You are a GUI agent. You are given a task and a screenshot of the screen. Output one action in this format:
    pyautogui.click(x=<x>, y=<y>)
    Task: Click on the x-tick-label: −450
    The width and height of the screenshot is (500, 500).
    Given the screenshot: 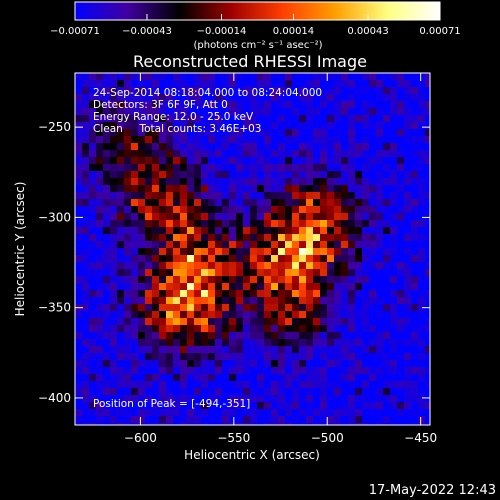 What is the action you would take?
    pyautogui.click(x=420, y=438)
    